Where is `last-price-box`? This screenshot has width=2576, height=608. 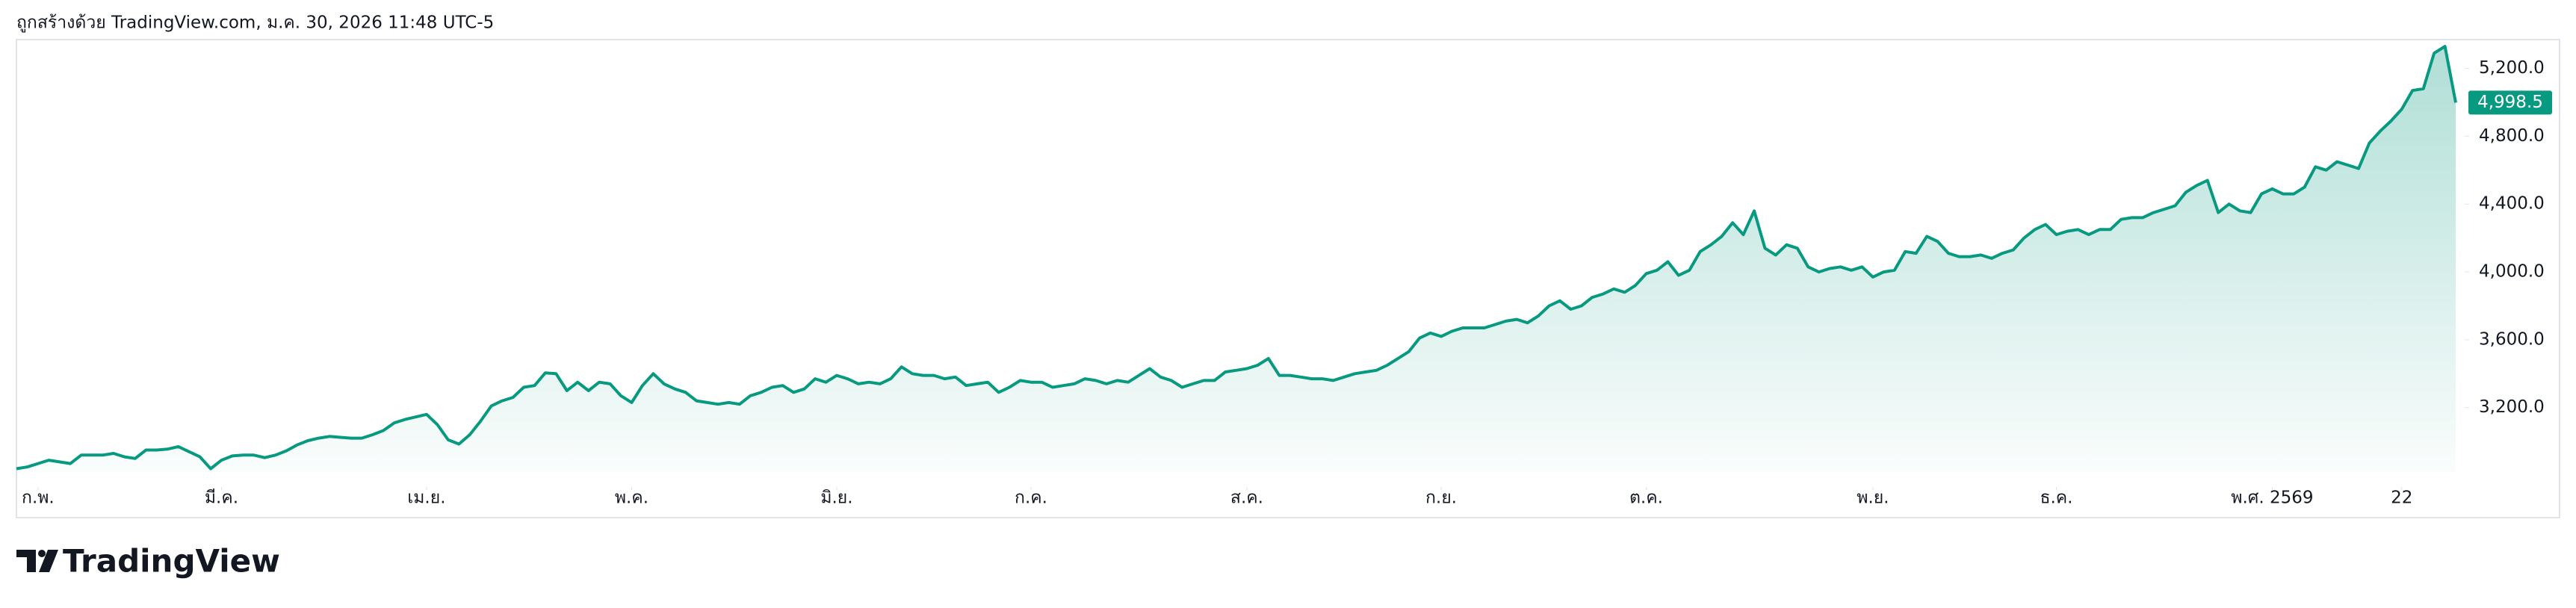 last-price-box is located at coordinates (2510, 102).